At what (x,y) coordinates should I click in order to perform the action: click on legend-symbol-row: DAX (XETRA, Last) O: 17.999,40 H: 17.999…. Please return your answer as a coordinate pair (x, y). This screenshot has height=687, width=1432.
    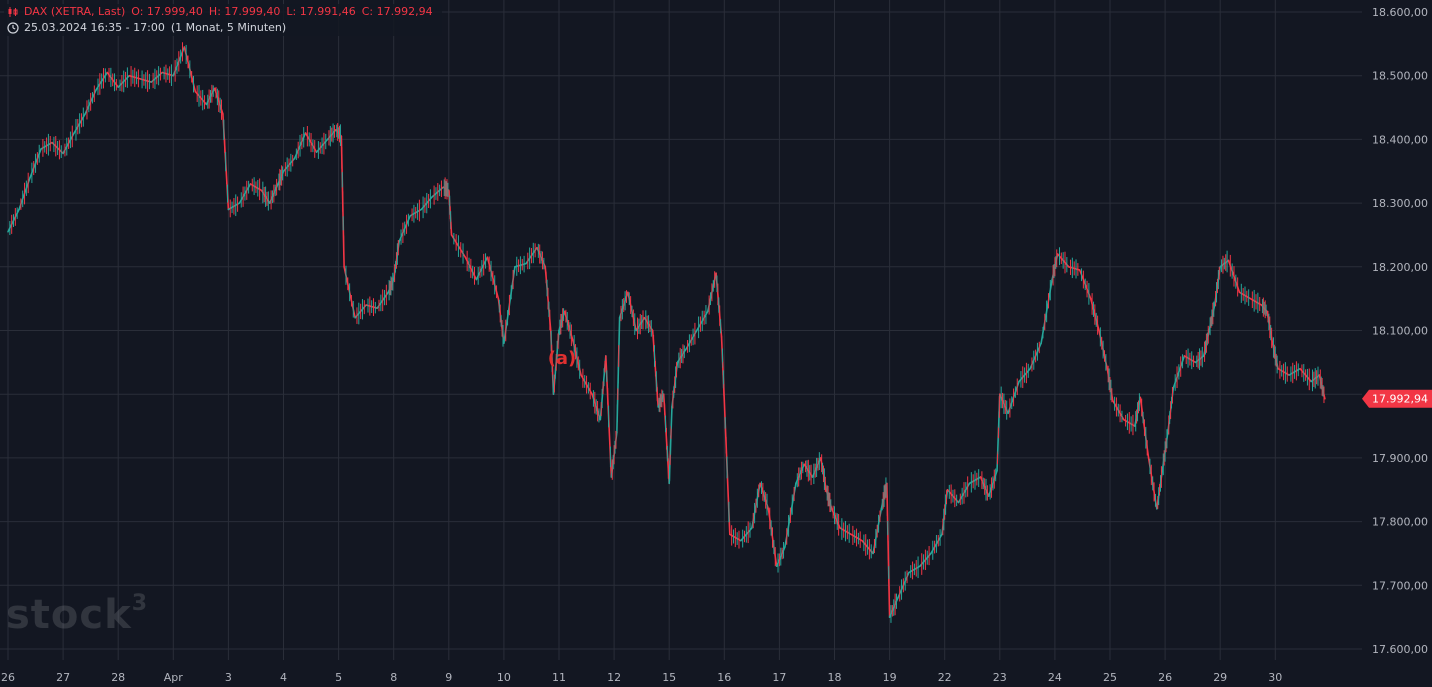
    Looking at the image, I should click on (223, 12).